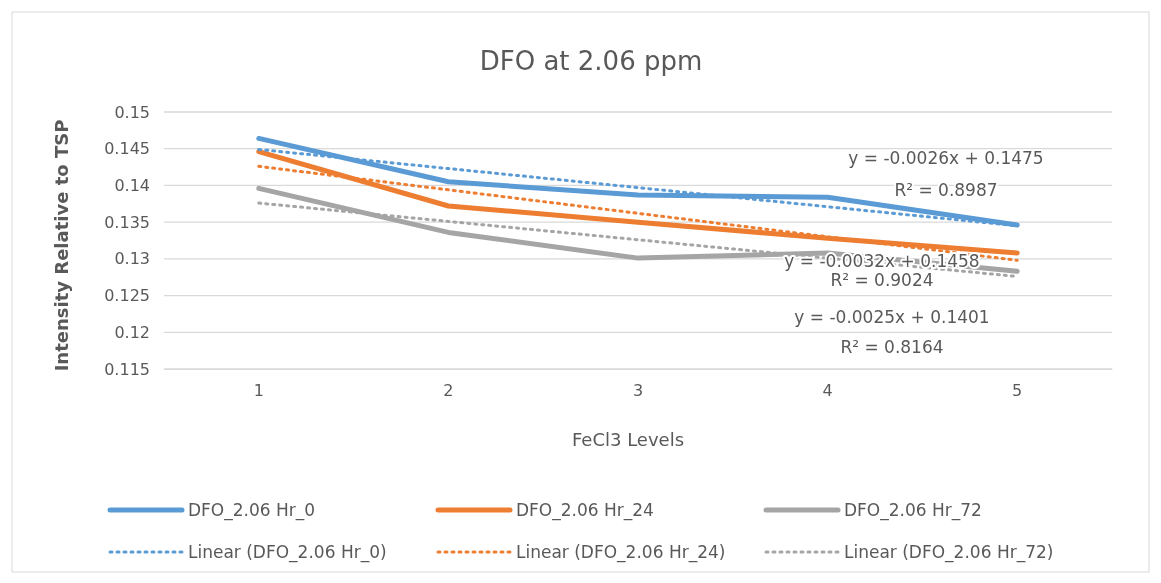 The height and width of the screenshot is (583, 1161). Describe the element at coordinates (127, 222) in the screenshot. I see `y-tick-label: 0.135` at that location.